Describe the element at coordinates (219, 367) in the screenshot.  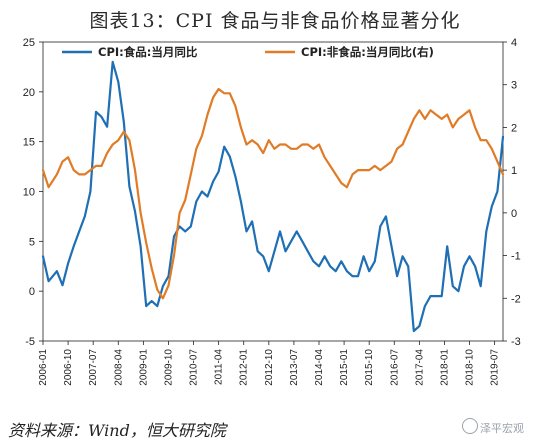
I see `x-tick-label: 2011-04` at that location.